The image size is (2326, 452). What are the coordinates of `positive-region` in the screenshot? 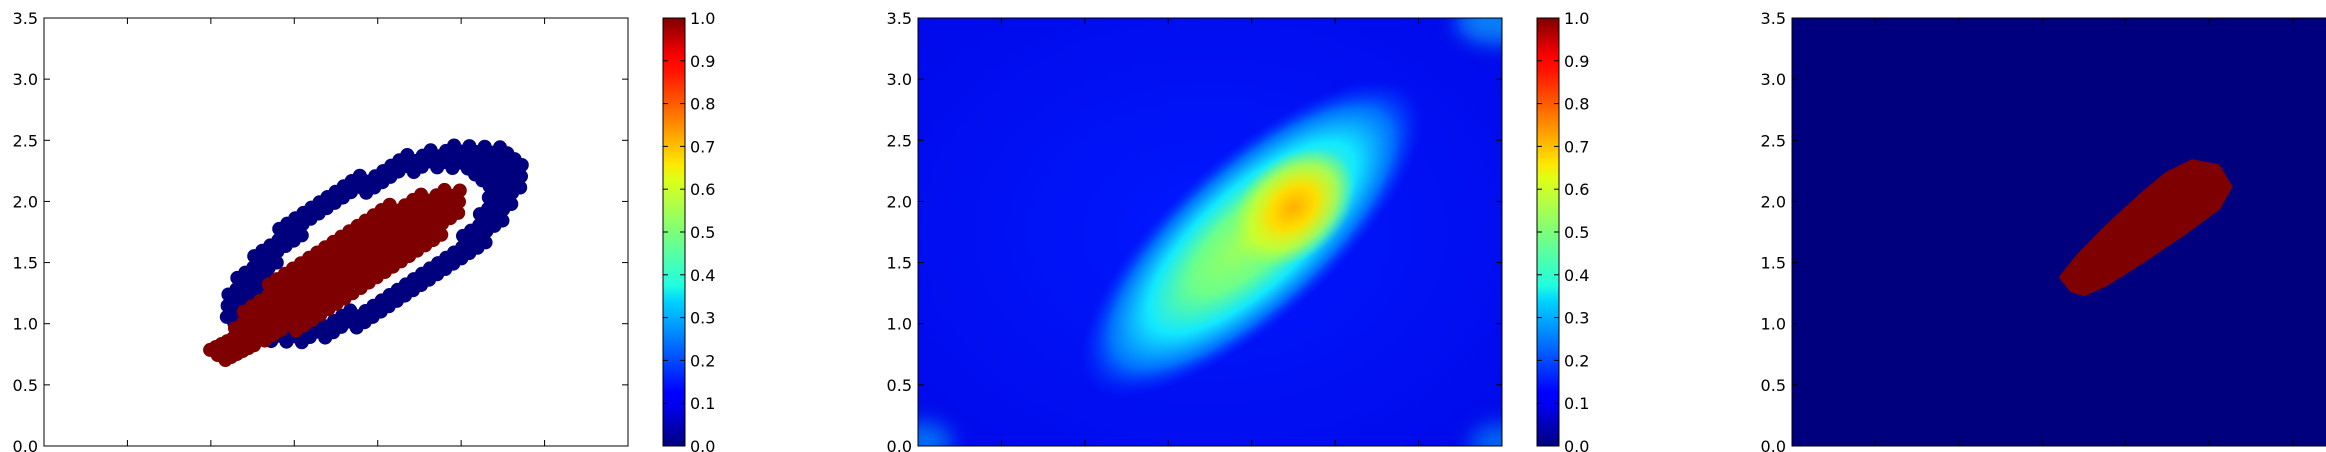 It's located at (2146, 228).